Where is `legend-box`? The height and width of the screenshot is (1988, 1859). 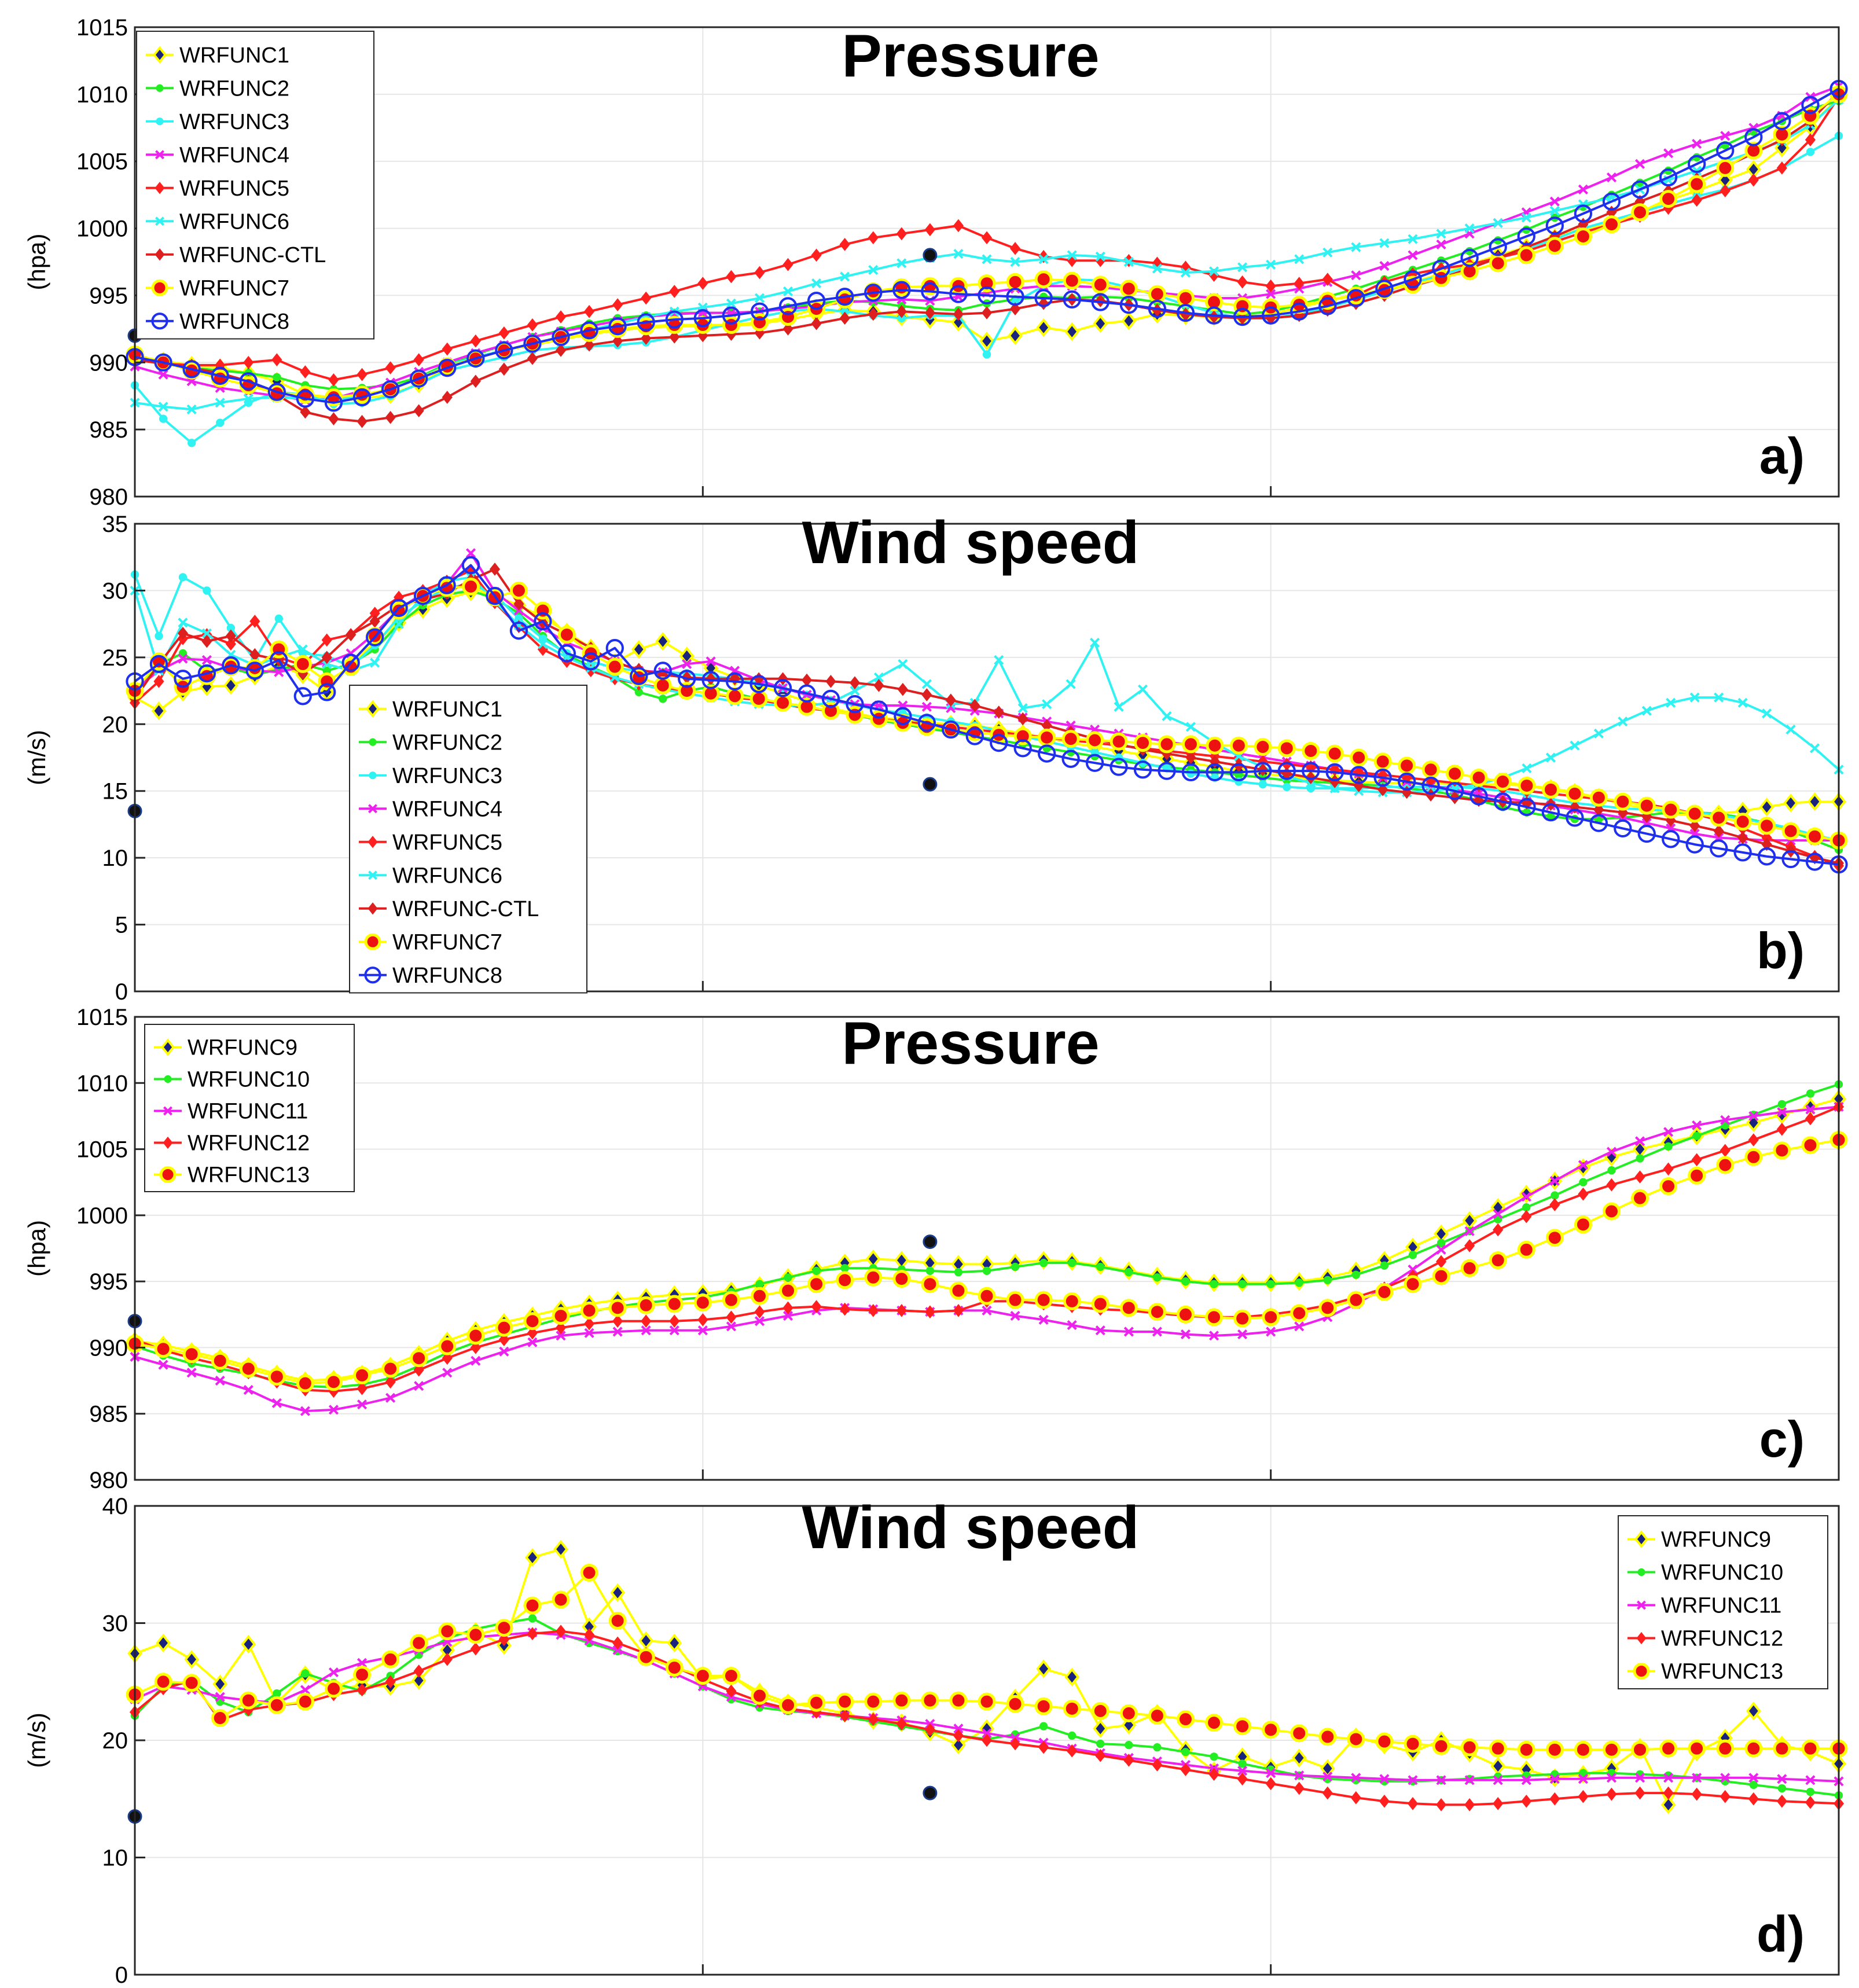
legend-box is located at coordinates (255, 185).